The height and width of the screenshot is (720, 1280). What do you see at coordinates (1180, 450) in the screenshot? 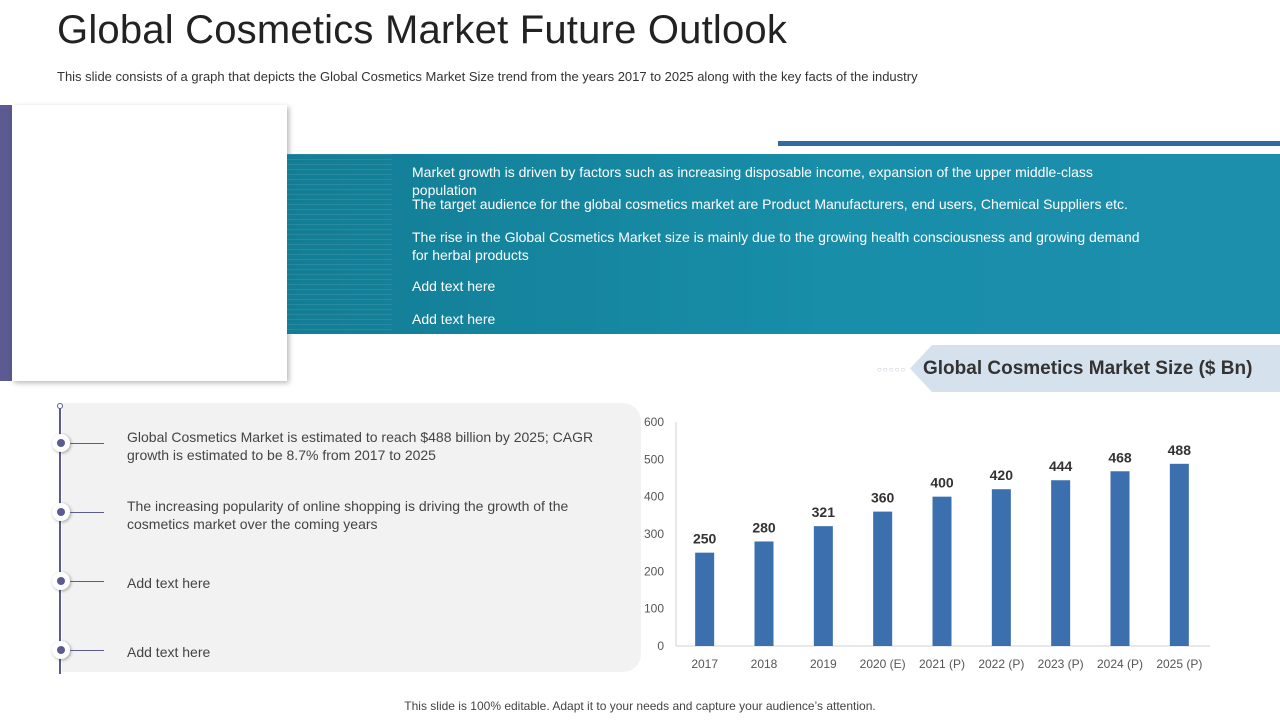
I see `data-label: 488` at bounding box center [1180, 450].